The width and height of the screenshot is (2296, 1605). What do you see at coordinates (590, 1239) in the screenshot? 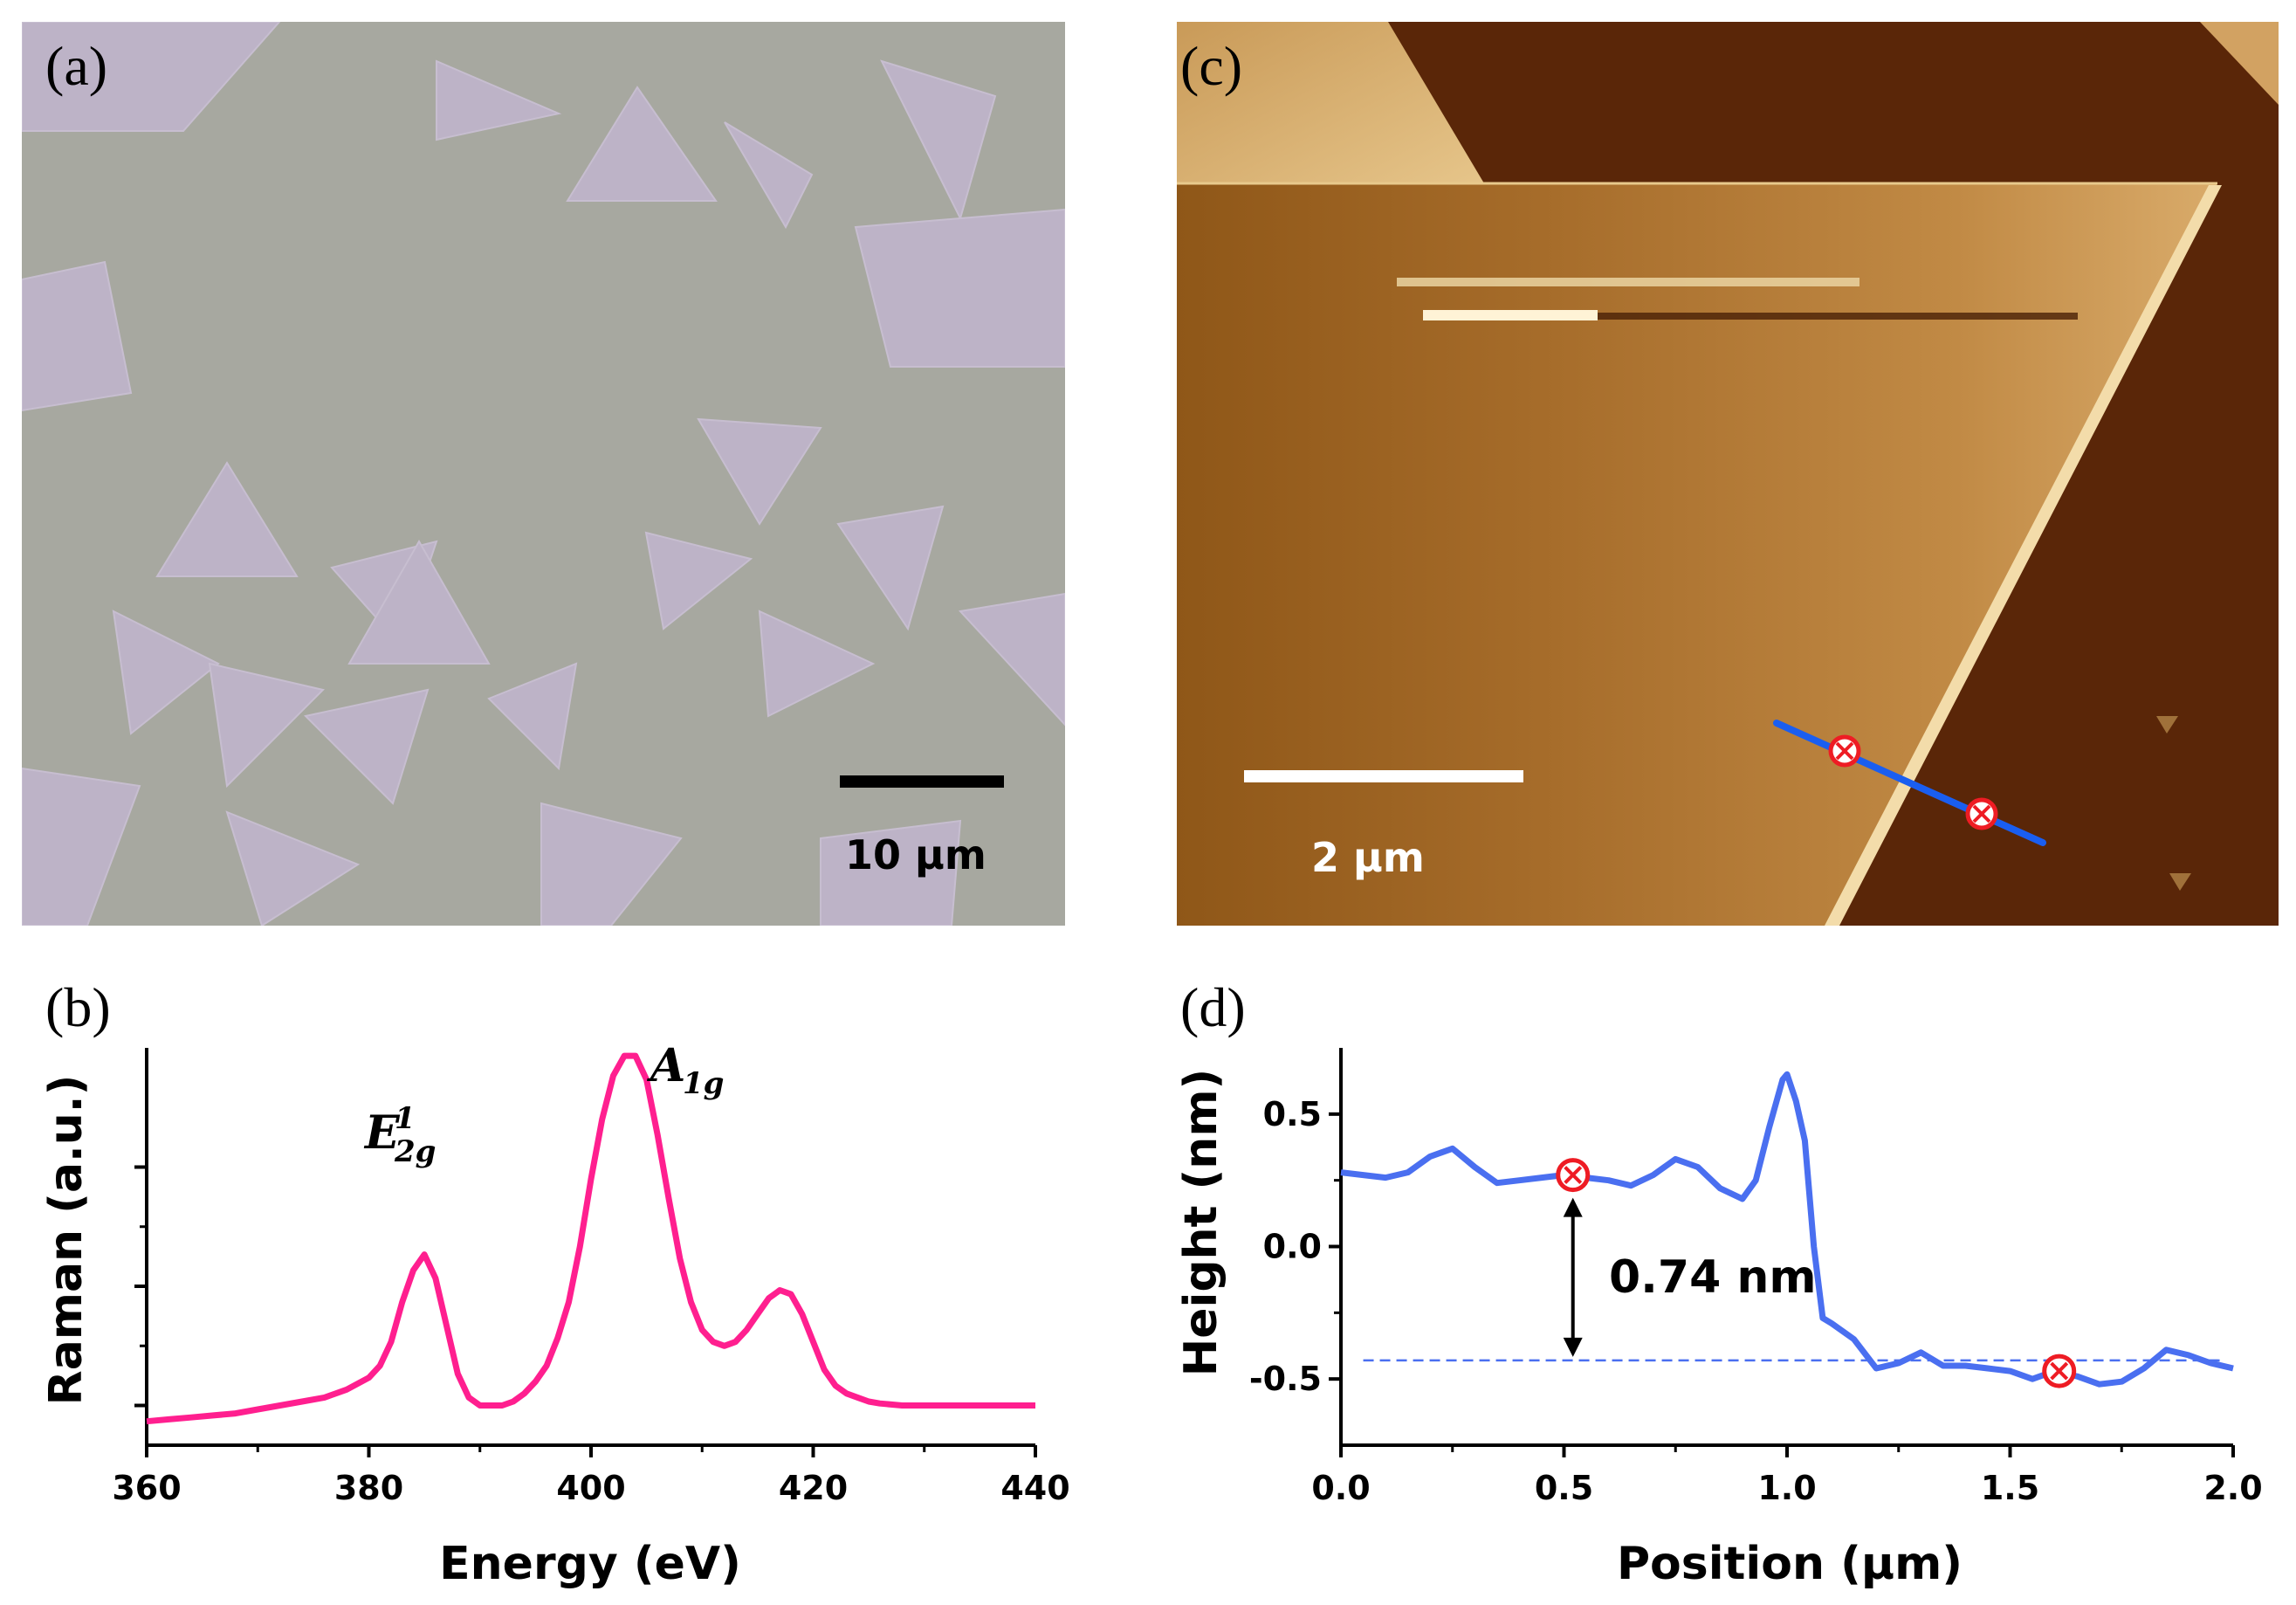
I see `raman-spectrum-line` at bounding box center [590, 1239].